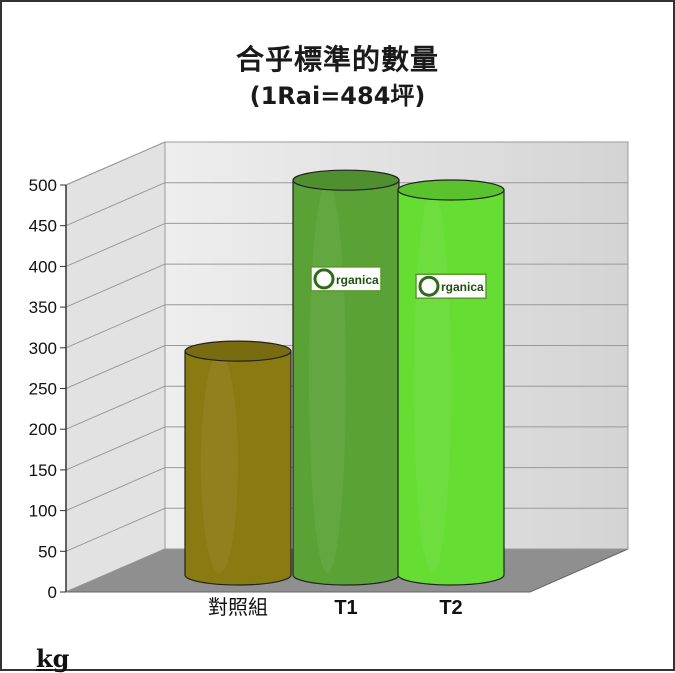  I want to click on y-tick-label: 450, so click(43, 226).